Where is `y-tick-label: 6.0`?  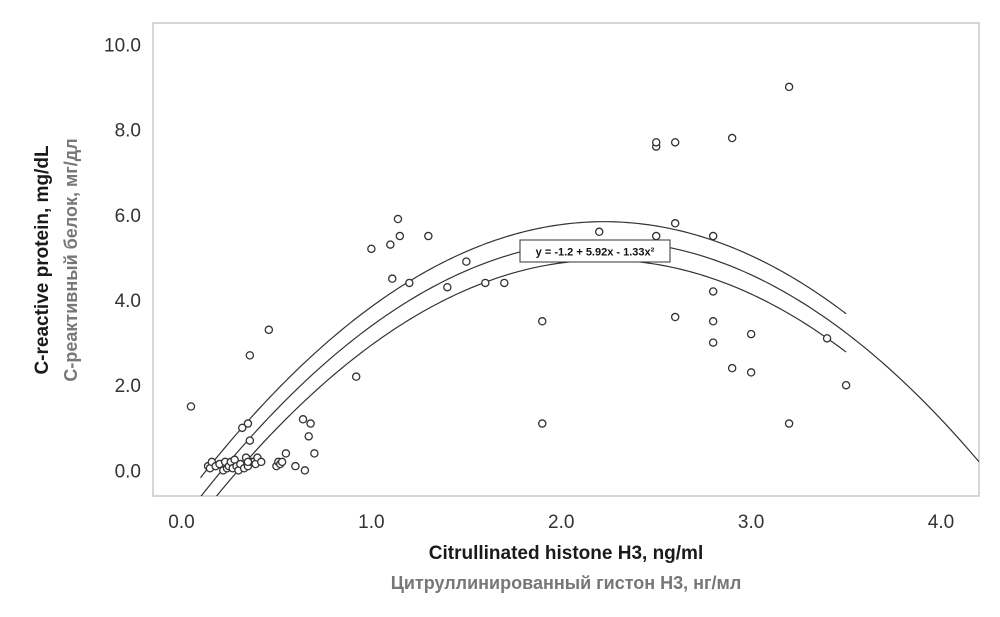
y-tick-label: 6.0 is located at coordinates (128, 216).